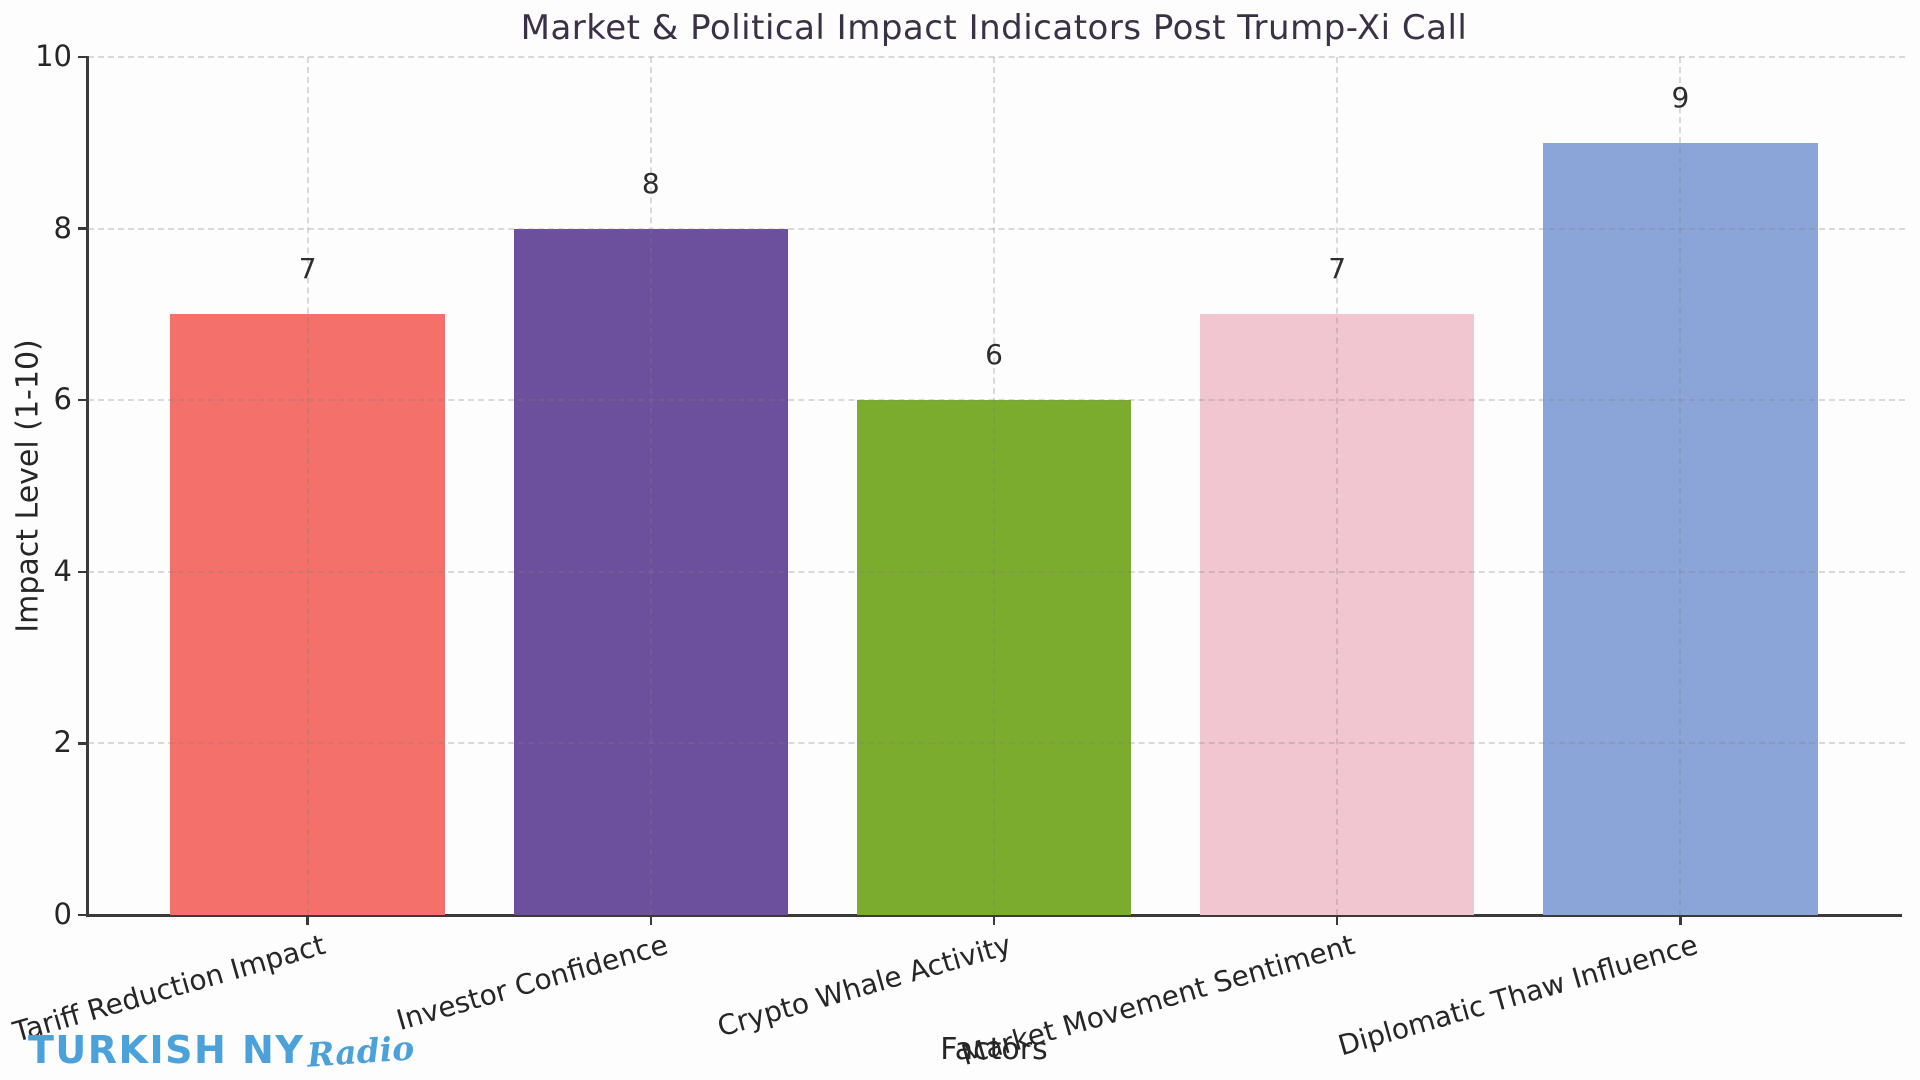 This screenshot has width=1920, height=1080. What do you see at coordinates (62, 227) in the screenshot?
I see `y-tick-label: 8` at bounding box center [62, 227].